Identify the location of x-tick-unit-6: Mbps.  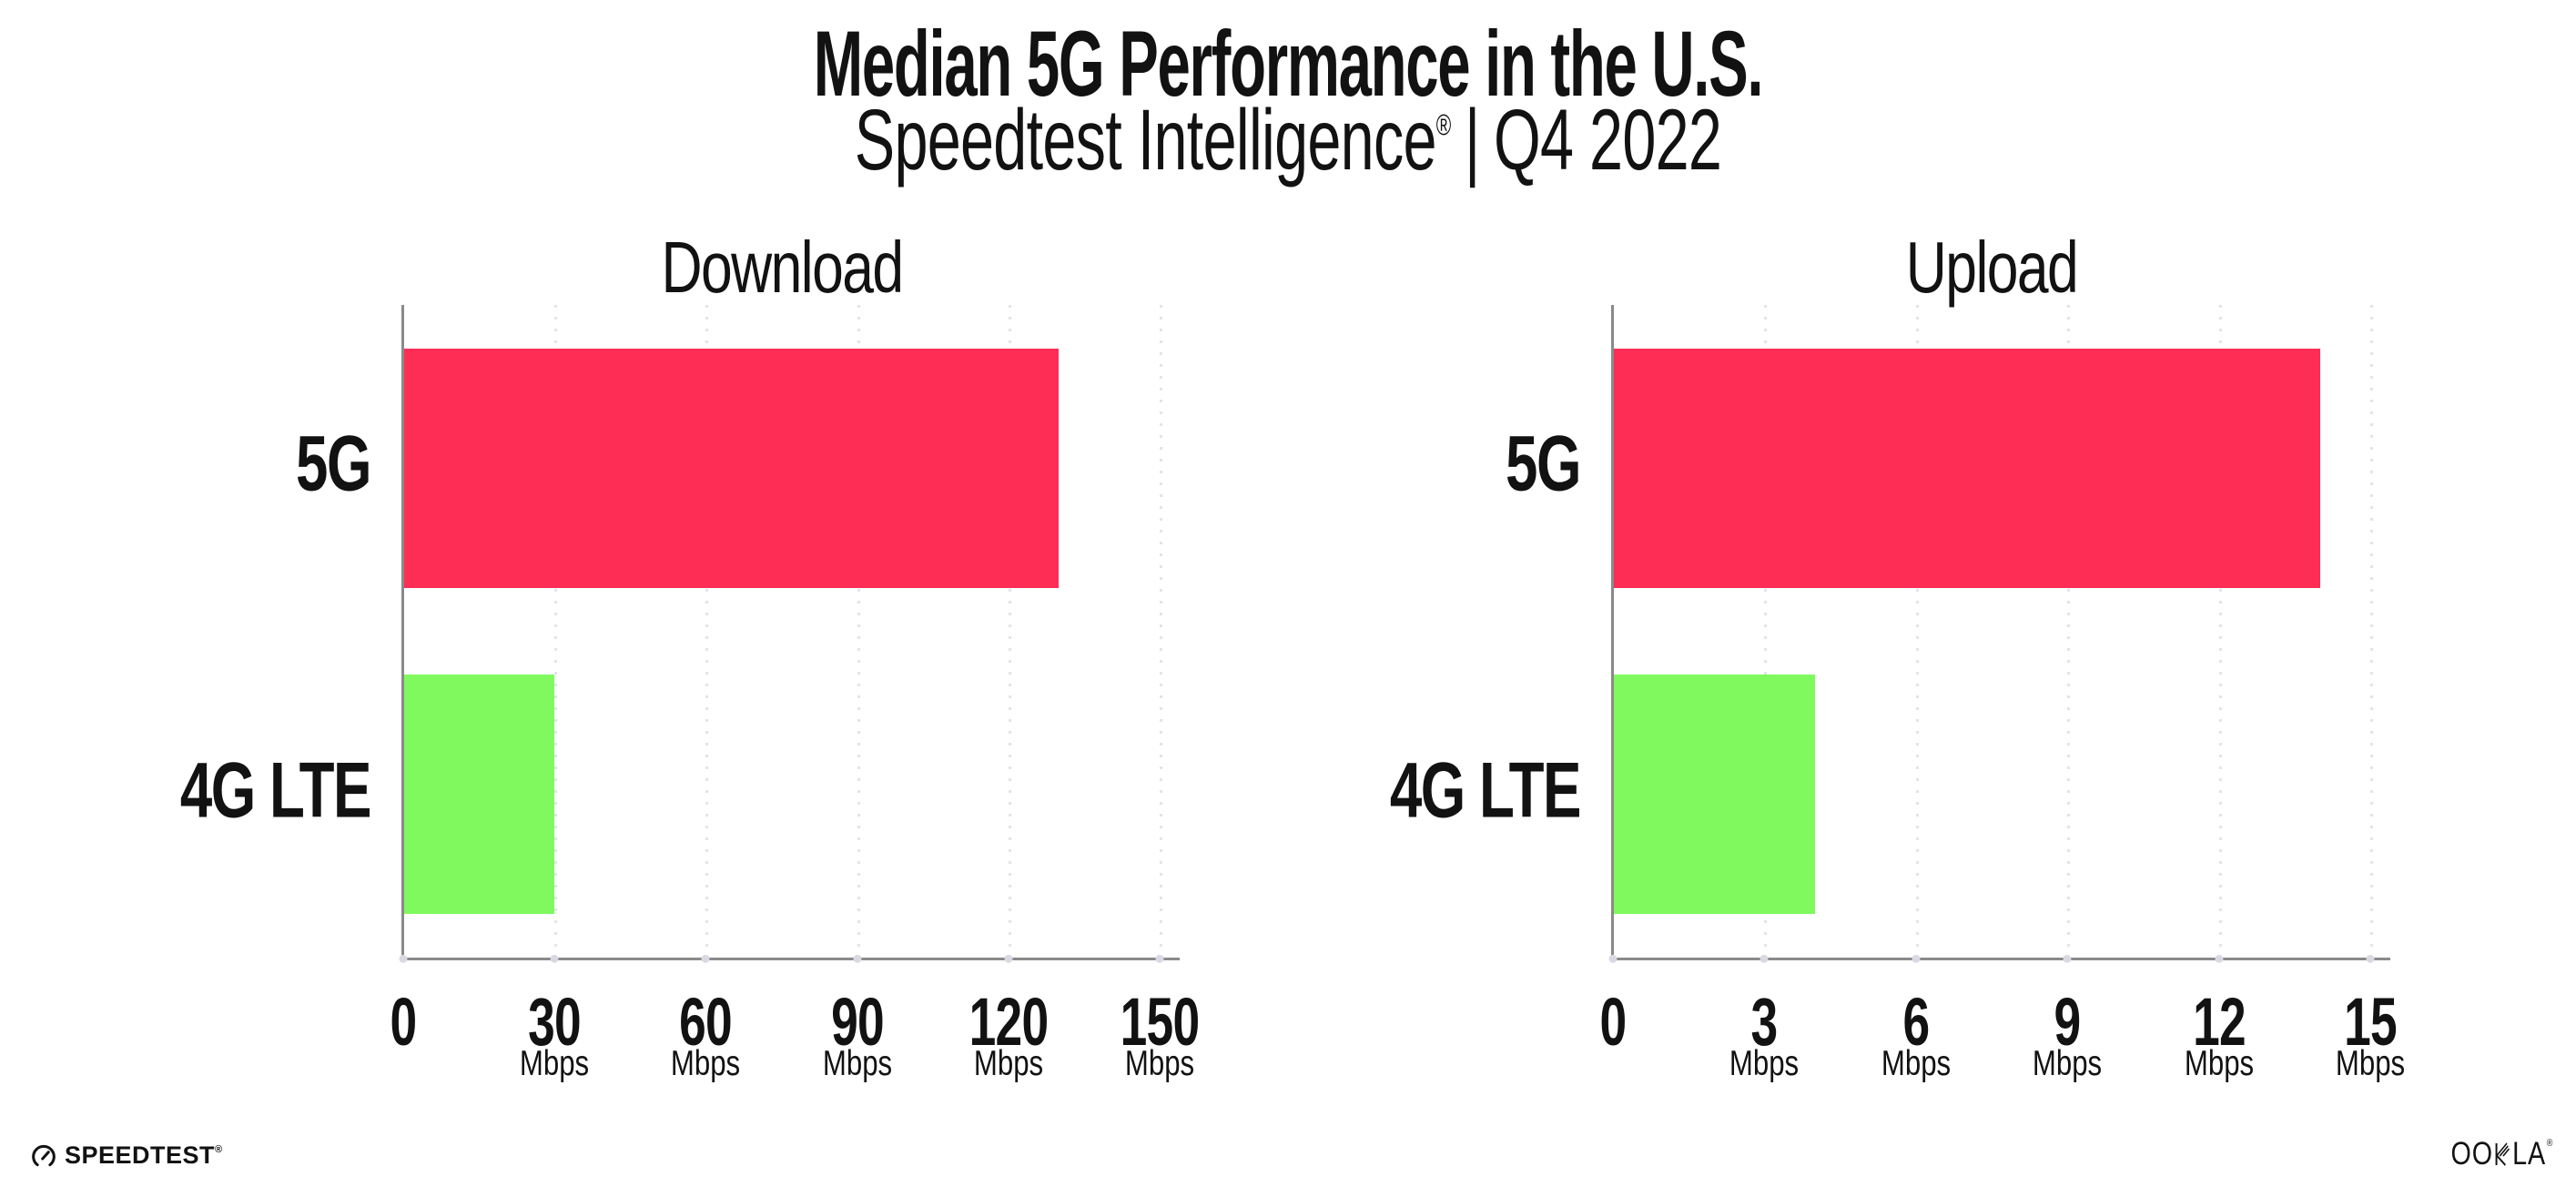
(1916, 1063).